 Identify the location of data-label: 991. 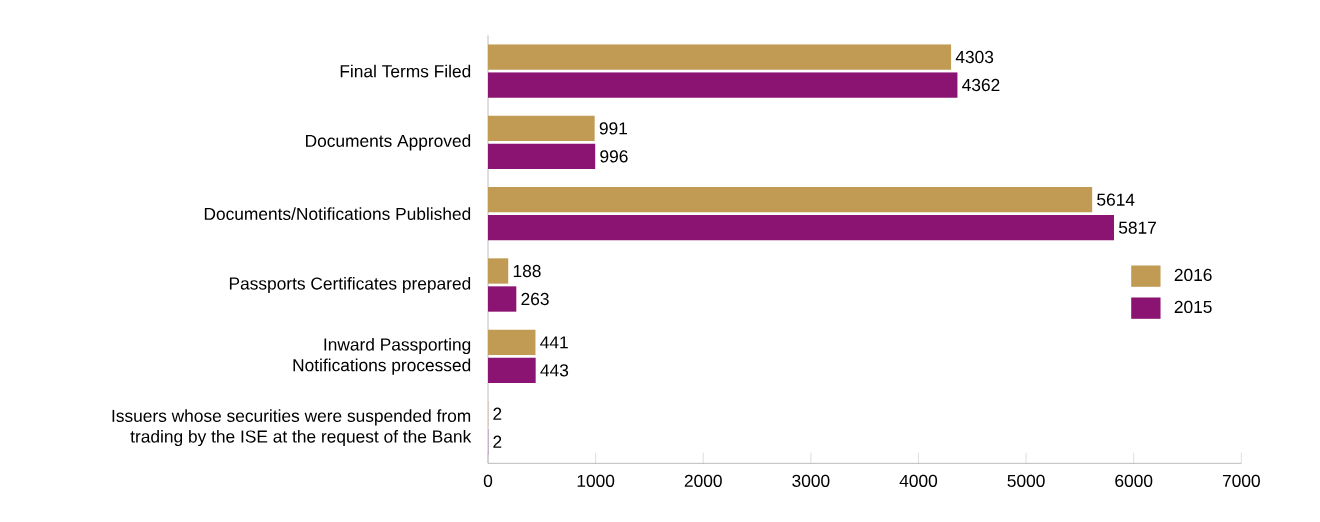
(613, 128).